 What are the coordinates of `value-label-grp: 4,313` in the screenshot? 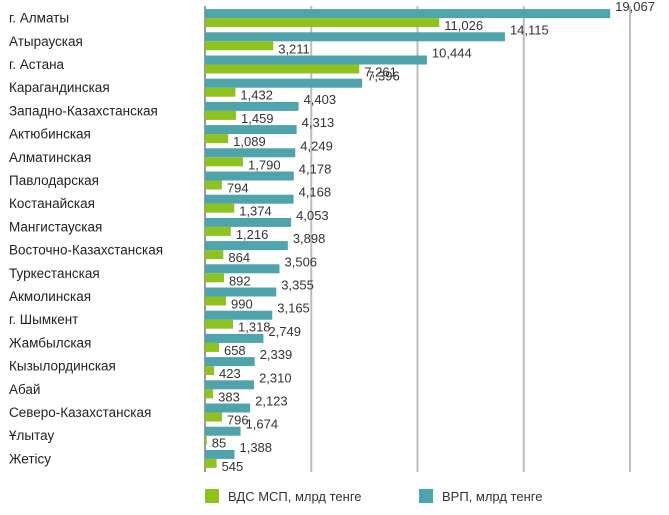 It's located at (318, 122).